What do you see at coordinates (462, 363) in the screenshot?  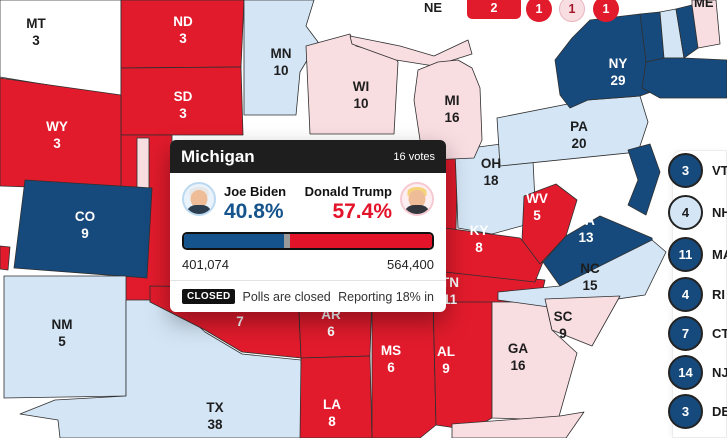 I see `state-shape-al` at bounding box center [462, 363].